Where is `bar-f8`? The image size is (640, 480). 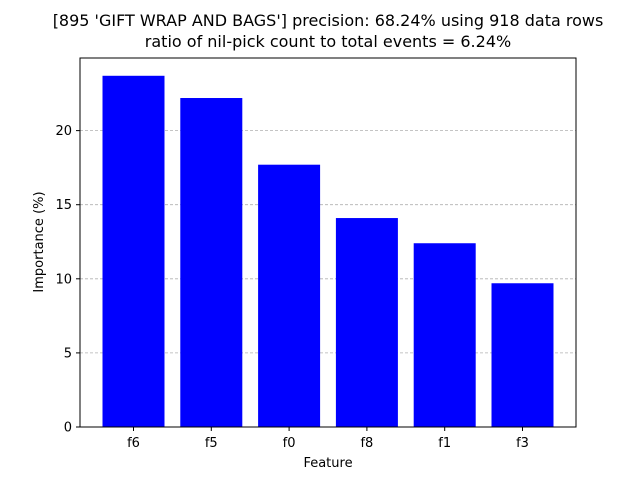 bar-f8 is located at coordinates (366, 322).